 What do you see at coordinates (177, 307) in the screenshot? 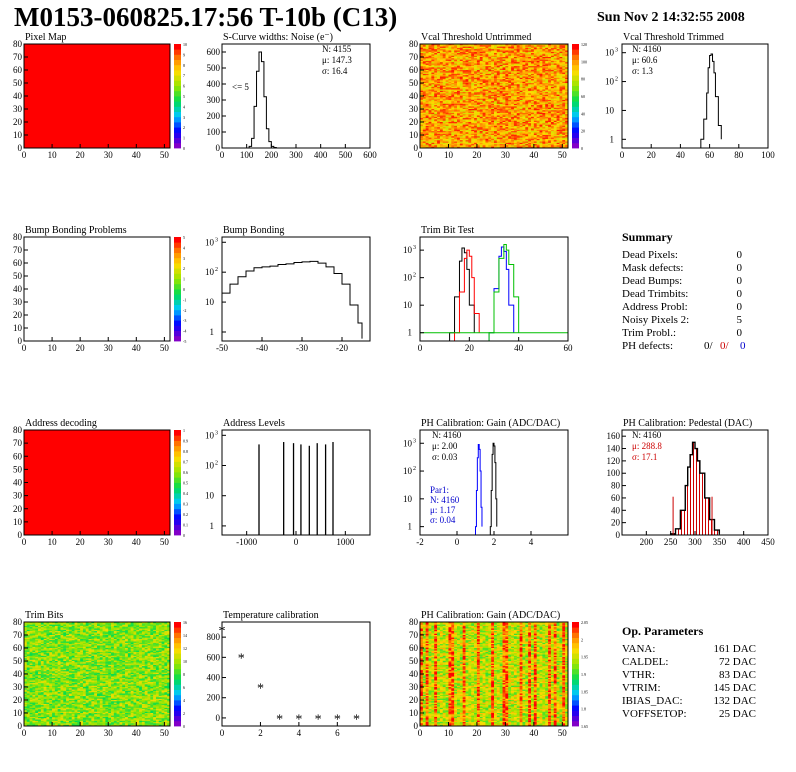
I see `palette-swatch` at bounding box center [177, 307].